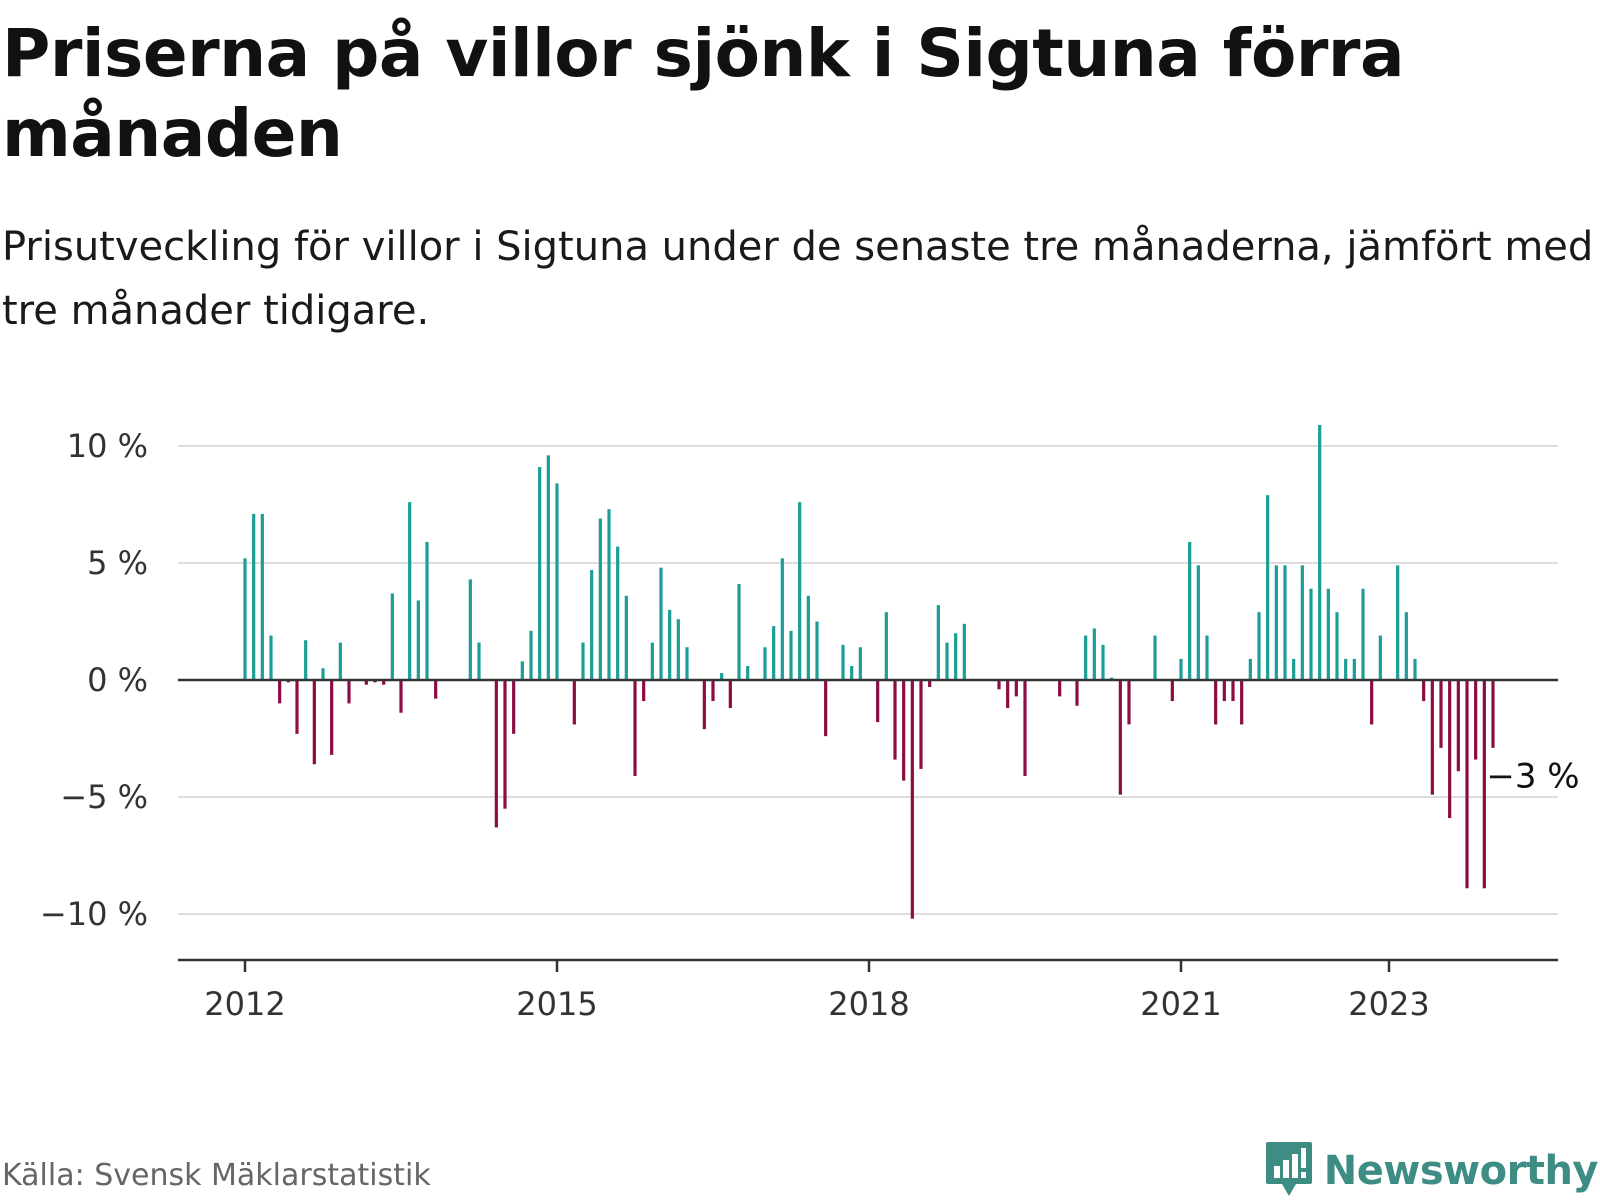 The height and width of the screenshot is (1202, 1600). Describe the element at coordinates (117, 680) in the screenshot. I see `y-tick-label: 0 %` at that location.